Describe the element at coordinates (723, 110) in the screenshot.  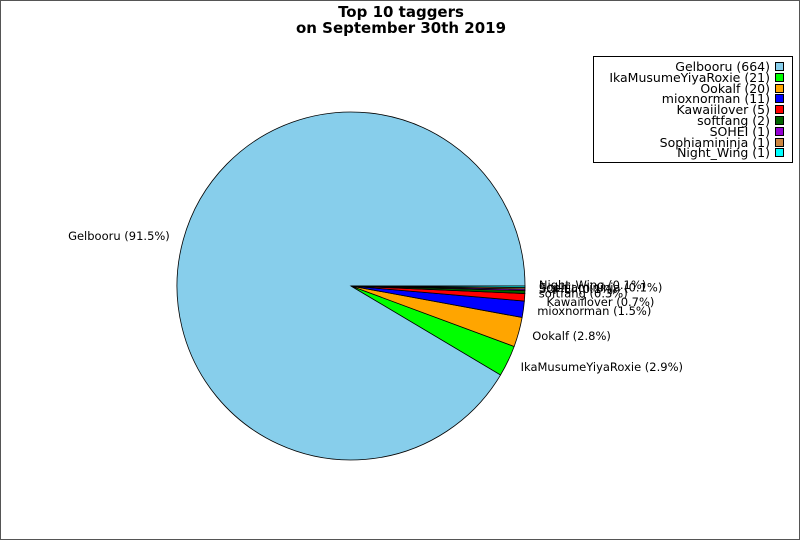
I see `legend-label: Kawaiilover (5)` at that location.